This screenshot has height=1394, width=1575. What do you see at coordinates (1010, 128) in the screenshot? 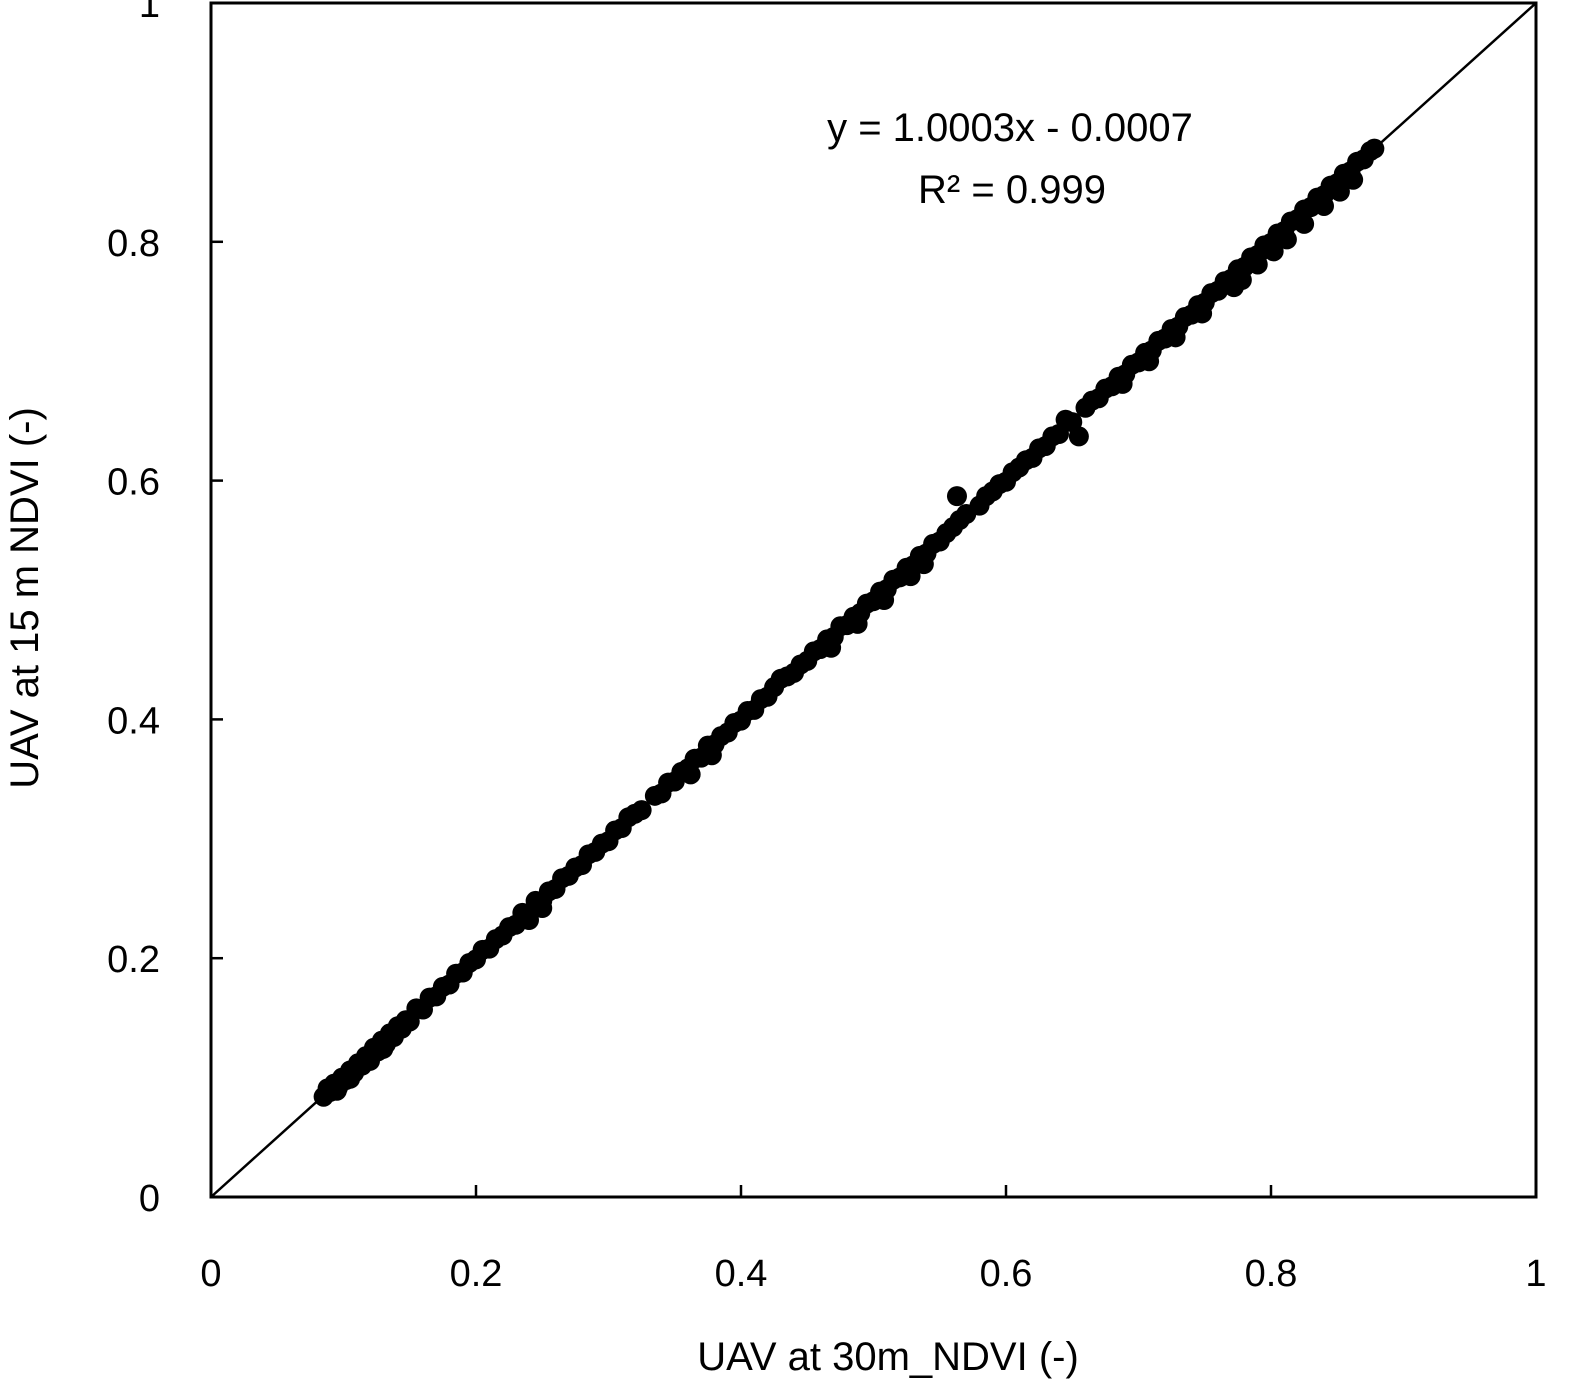
I see `regression-equation-label: y = 1.0003x - 0.0007` at bounding box center [1010, 128].